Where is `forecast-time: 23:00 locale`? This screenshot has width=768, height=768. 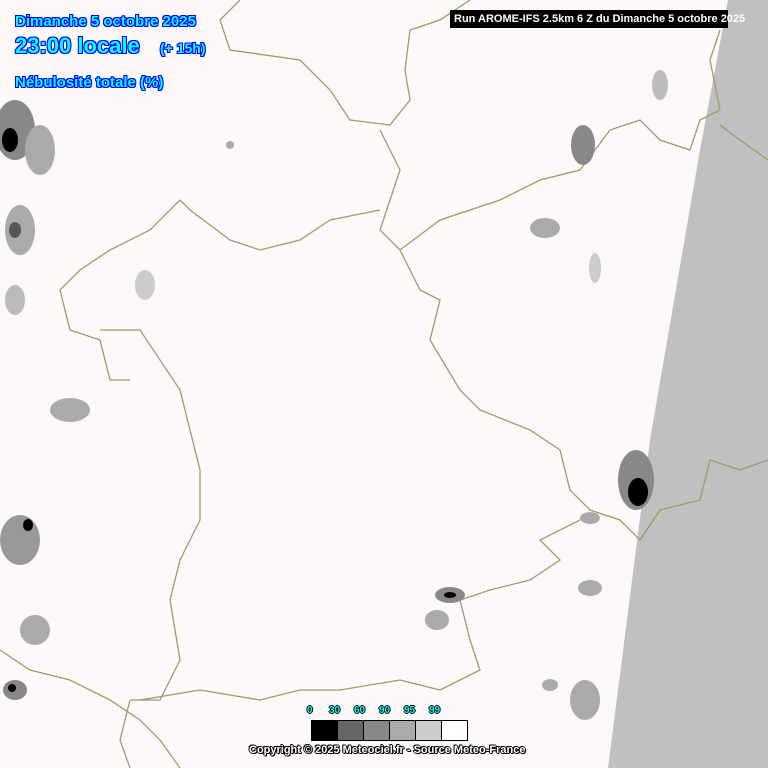 forecast-time: 23:00 locale is located at coordinates (77, 45).